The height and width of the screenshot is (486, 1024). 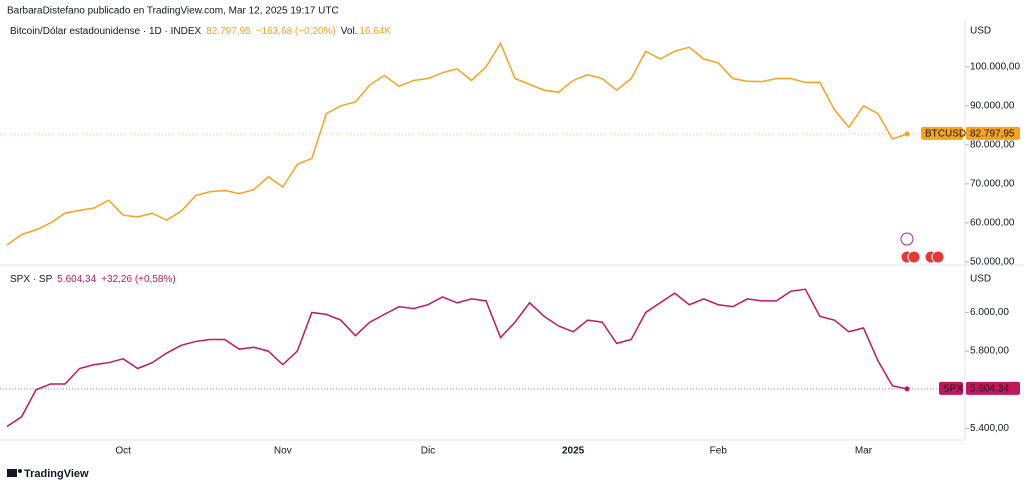 I want to click on tv-logo, so click(x=14, y=473).